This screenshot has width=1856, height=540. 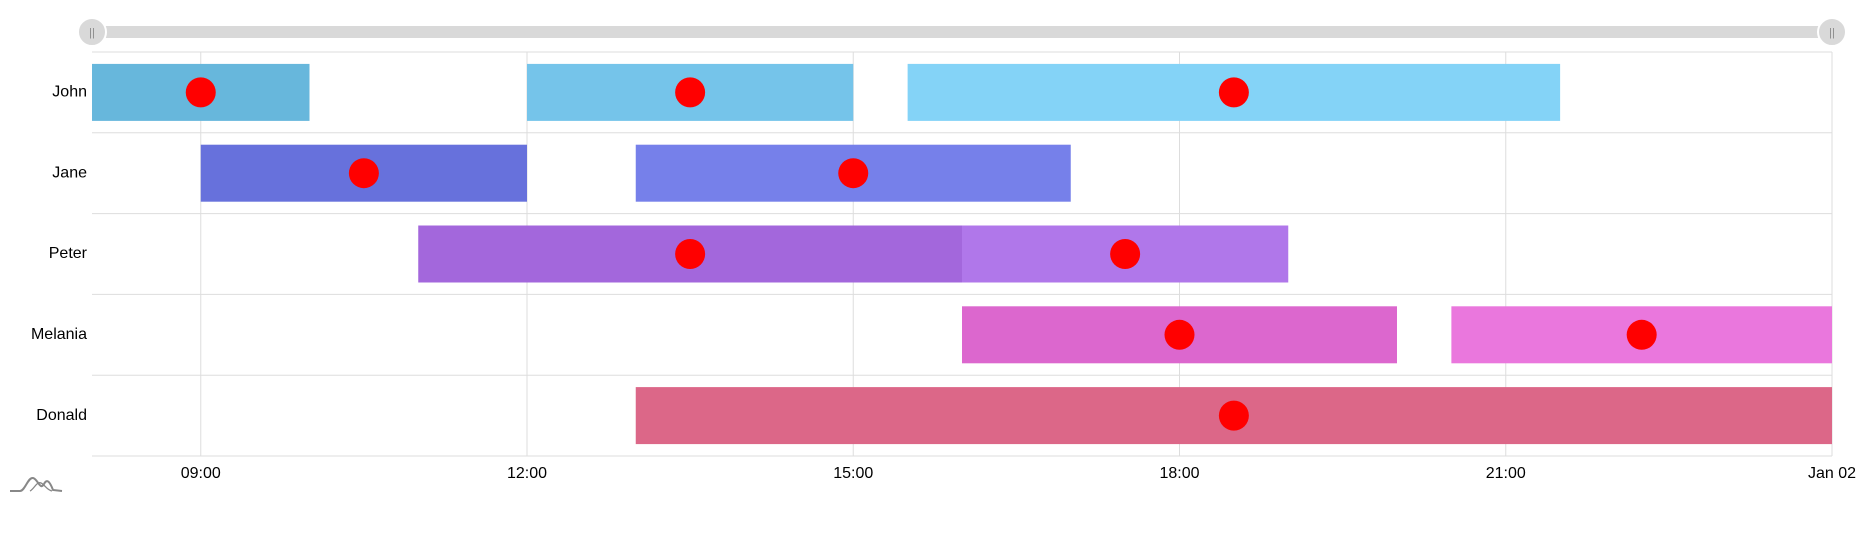 What do you see at coordinates (201, 473) in the screenshot?
I see `x-tick-label: 09:00` at bounding box center [201, 473].